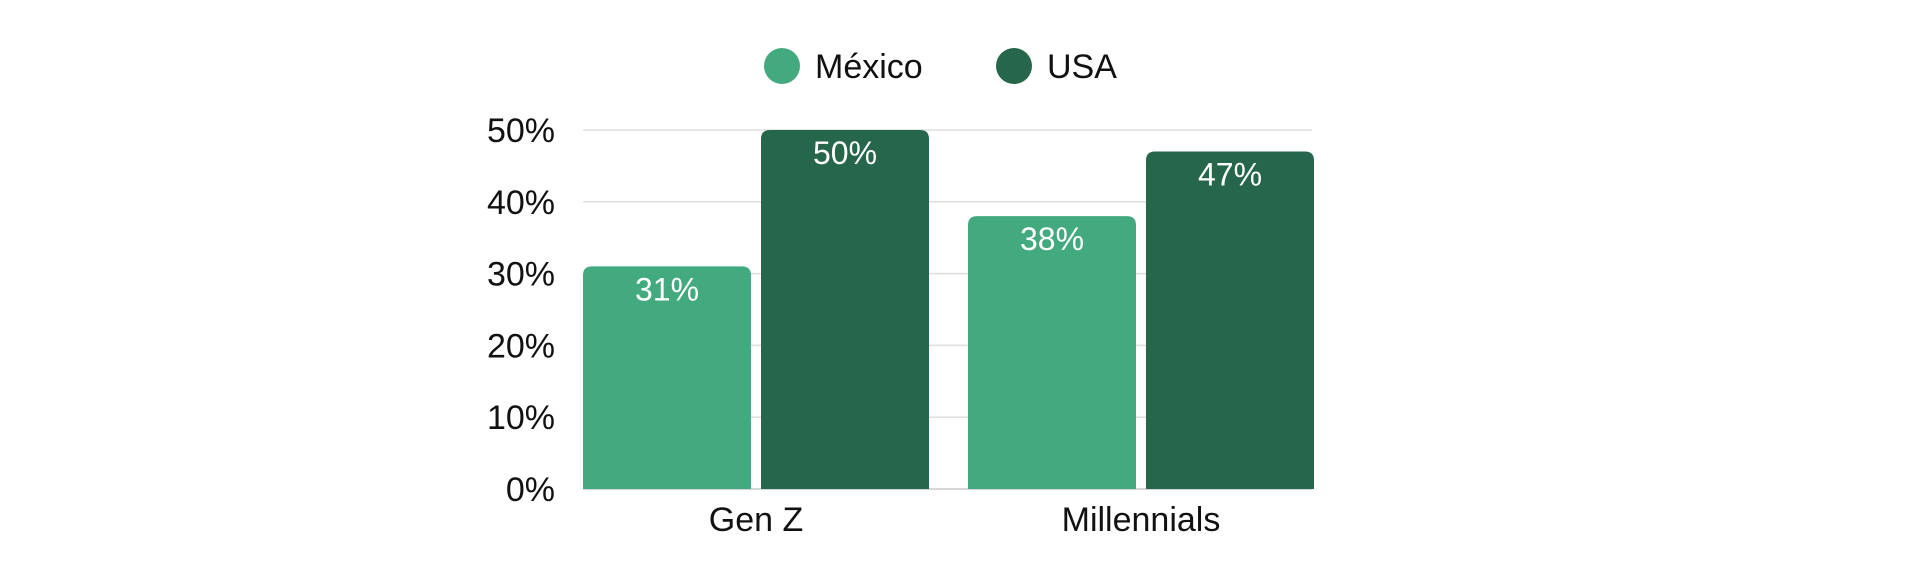 The image size is (1920, 584). Describe the element at coordinates (530, 490) in the screenshot. I see `y-tick-label: 0%` at that location.